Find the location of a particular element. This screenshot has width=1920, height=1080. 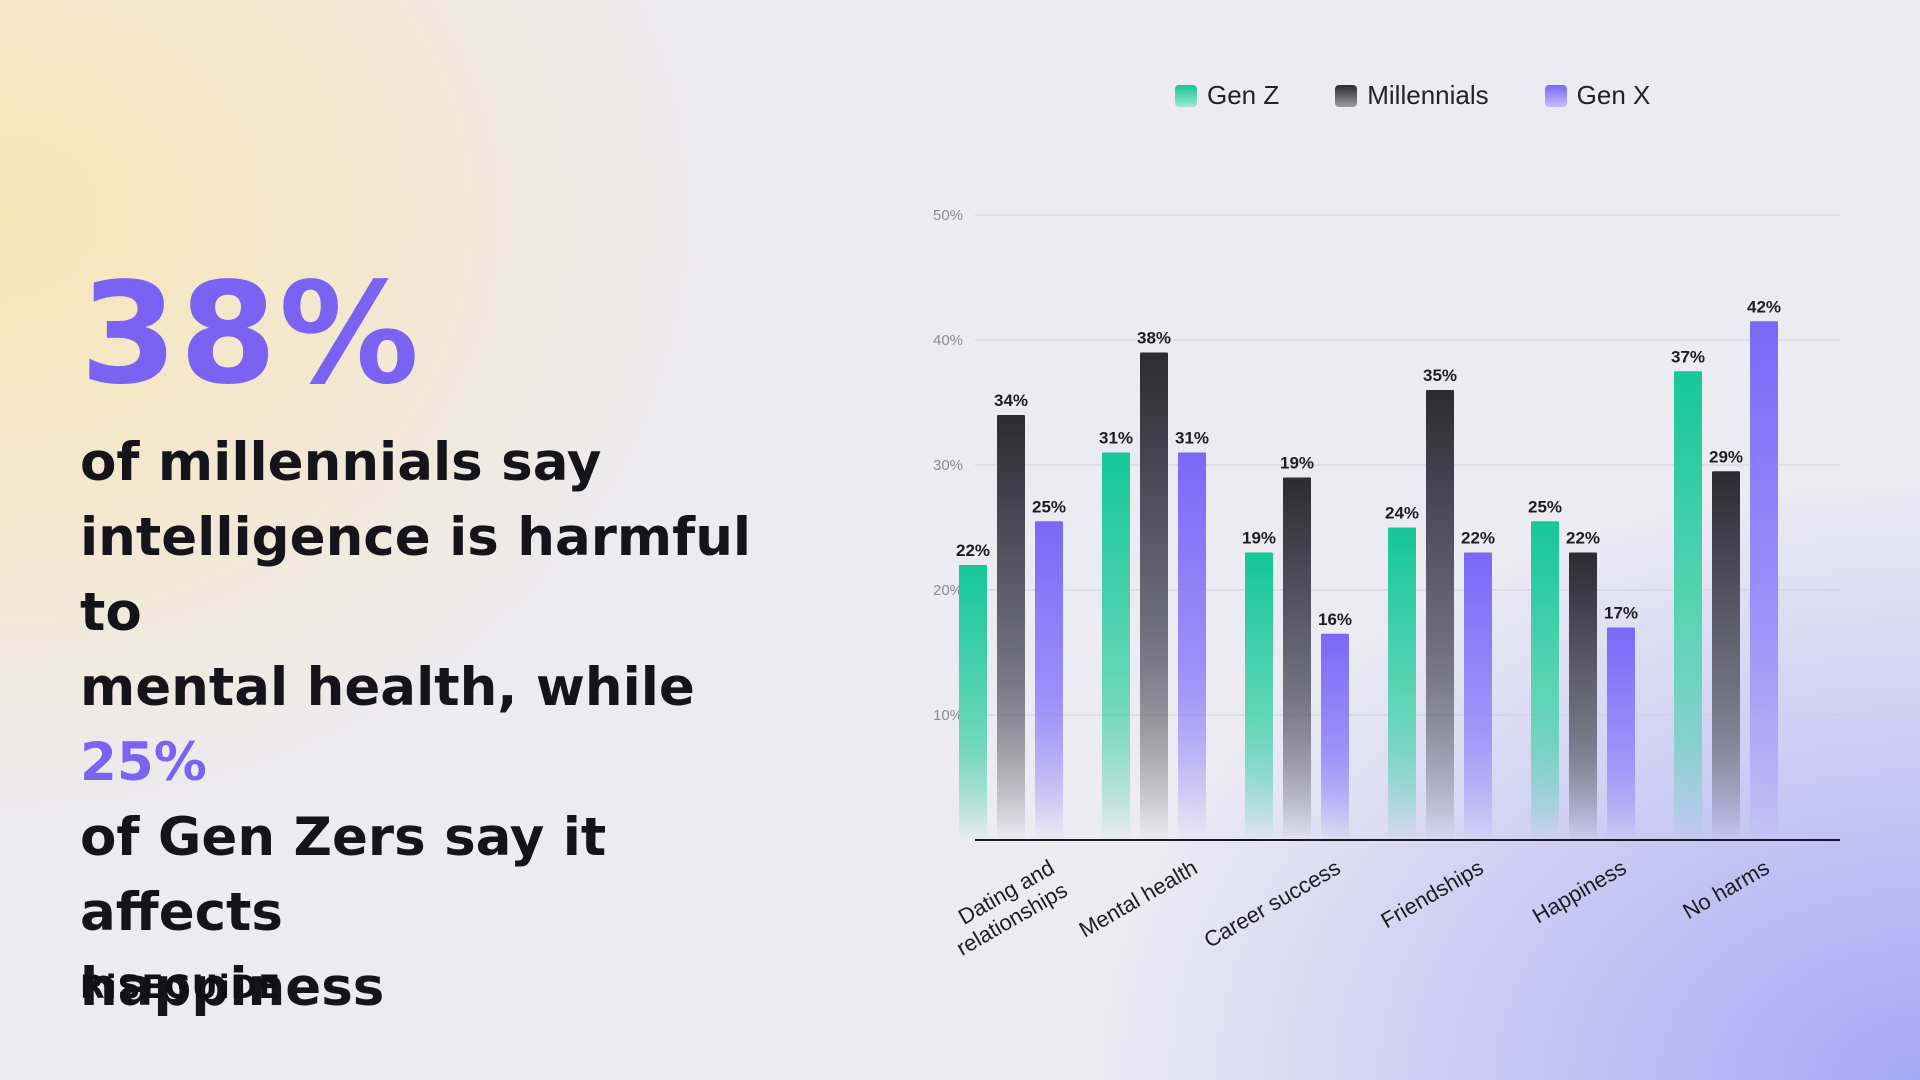

headline-line-2: intelligence is harmful to is located at coordinates (416, 575).